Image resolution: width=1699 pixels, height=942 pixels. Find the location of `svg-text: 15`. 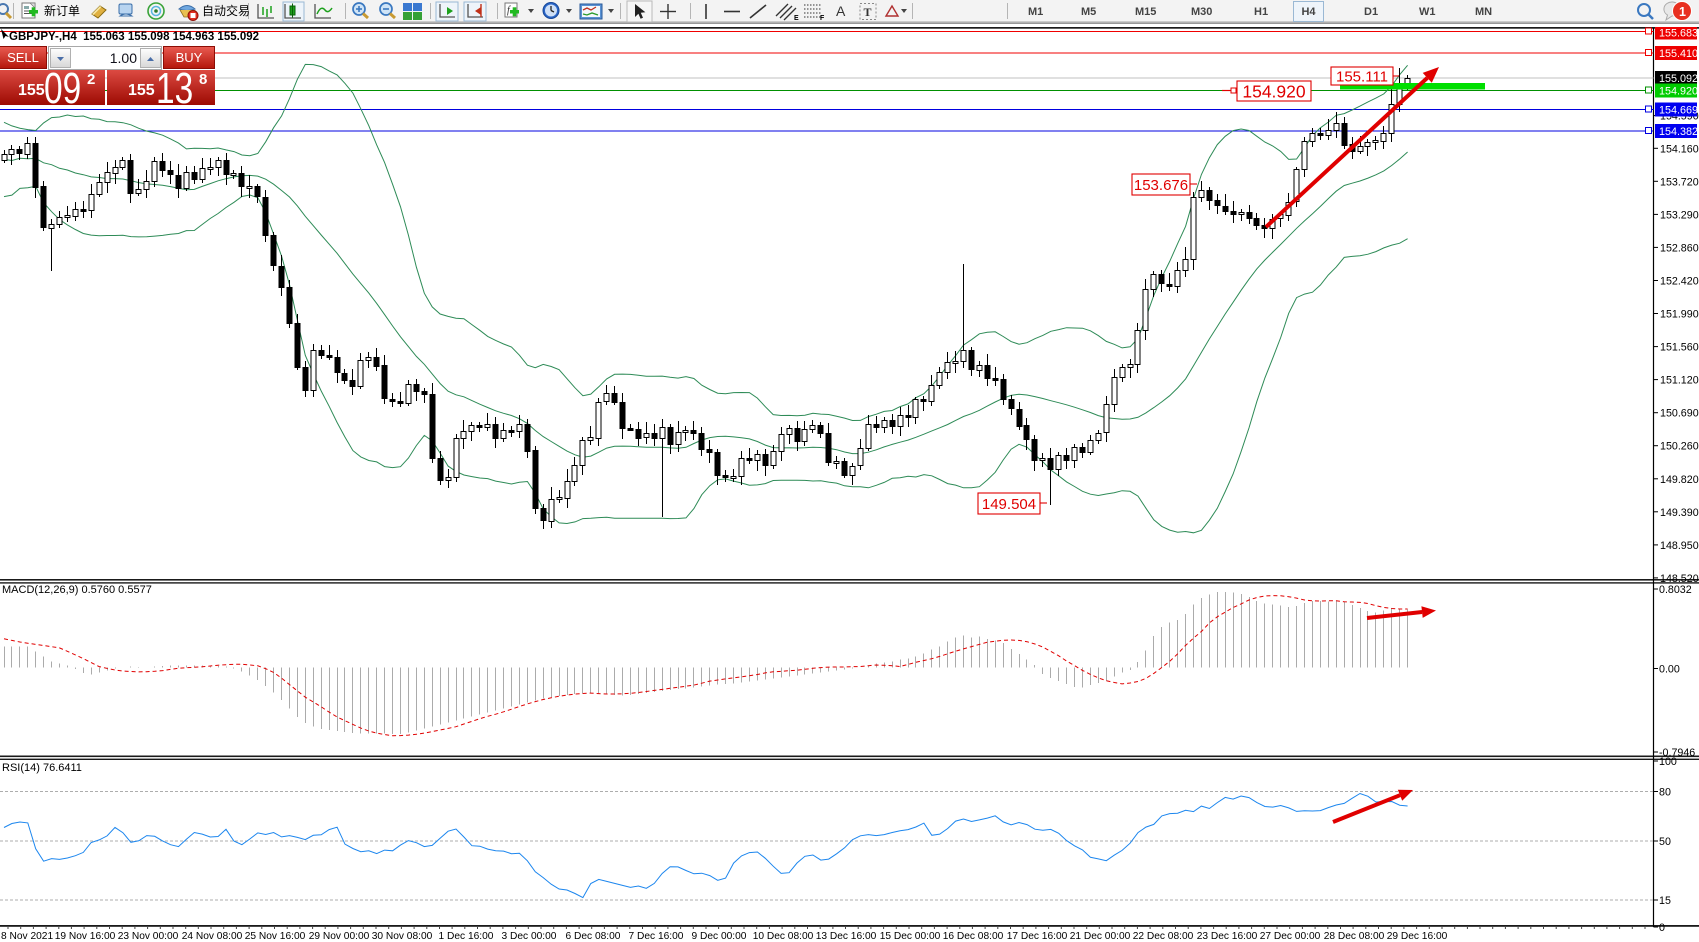

svg-text: 15 is located at coordinates (1665, 901).